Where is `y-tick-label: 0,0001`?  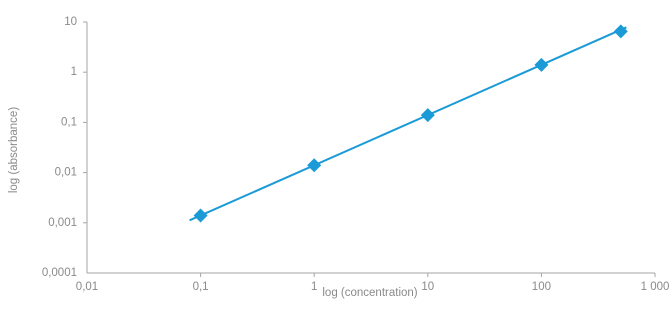 y-tick-label: 0,0001 is located at coordinates (59, 273).